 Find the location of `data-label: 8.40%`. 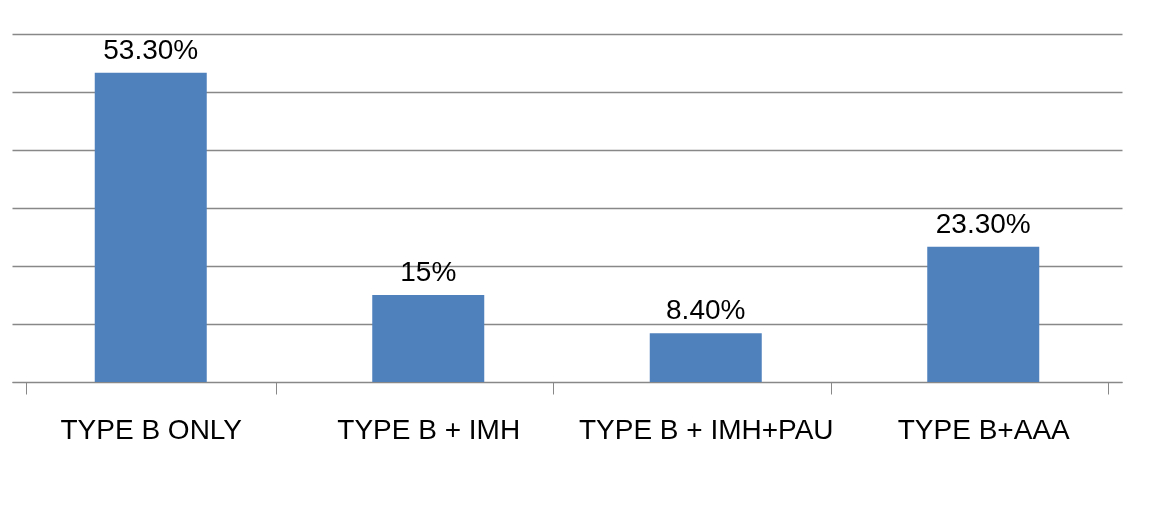

data-label: 8.40% is located at coordinates (706, 310).